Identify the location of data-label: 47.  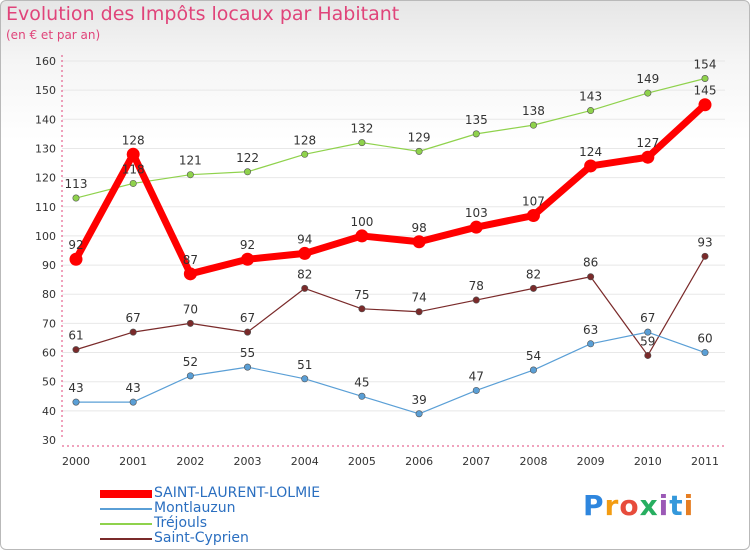
(476, 376).